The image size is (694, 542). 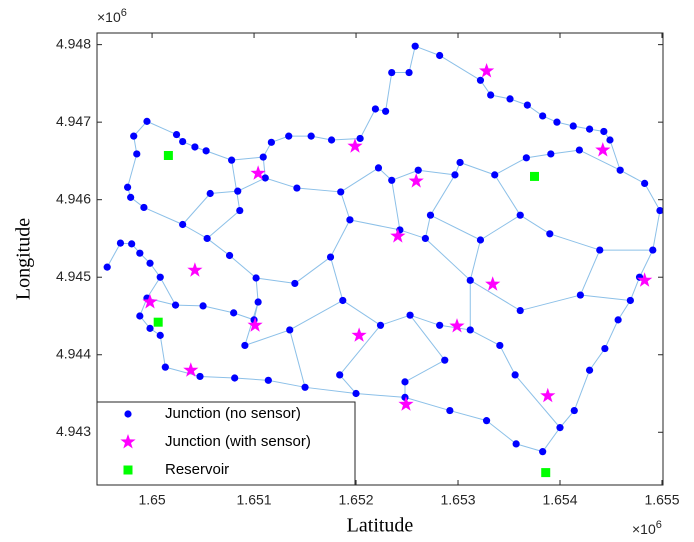 What do you see at coordinates (73, 198) in the screenshot?
I see `y-tick-label: 4.946` at bounding box center [73, 198].